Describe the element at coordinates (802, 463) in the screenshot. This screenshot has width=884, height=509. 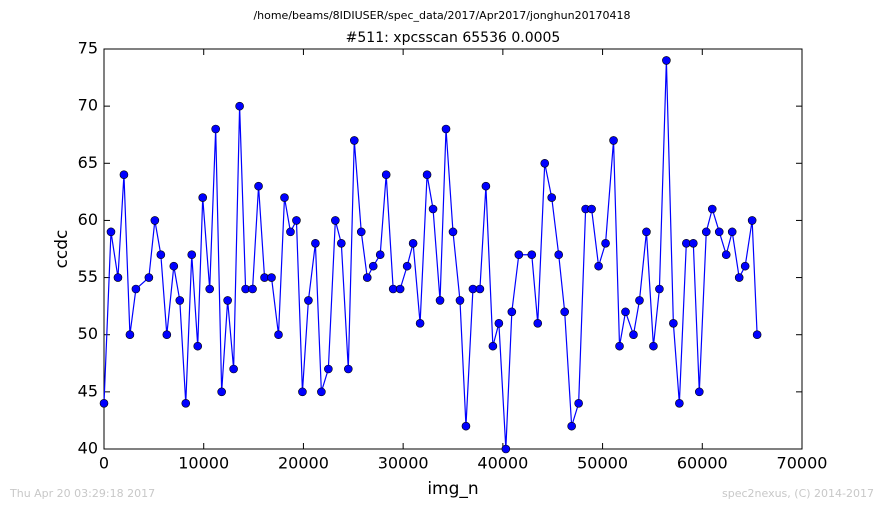
I see `x-tick-label: 70000` at that location.